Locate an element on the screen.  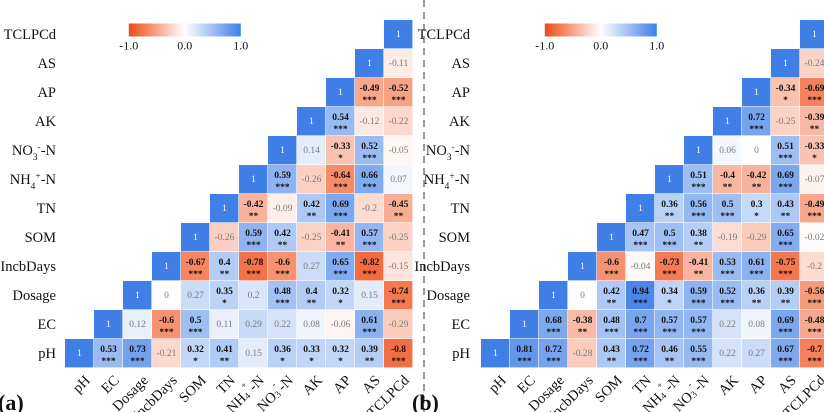
cell-value: -0.25 is located at coordinates (786, 122).